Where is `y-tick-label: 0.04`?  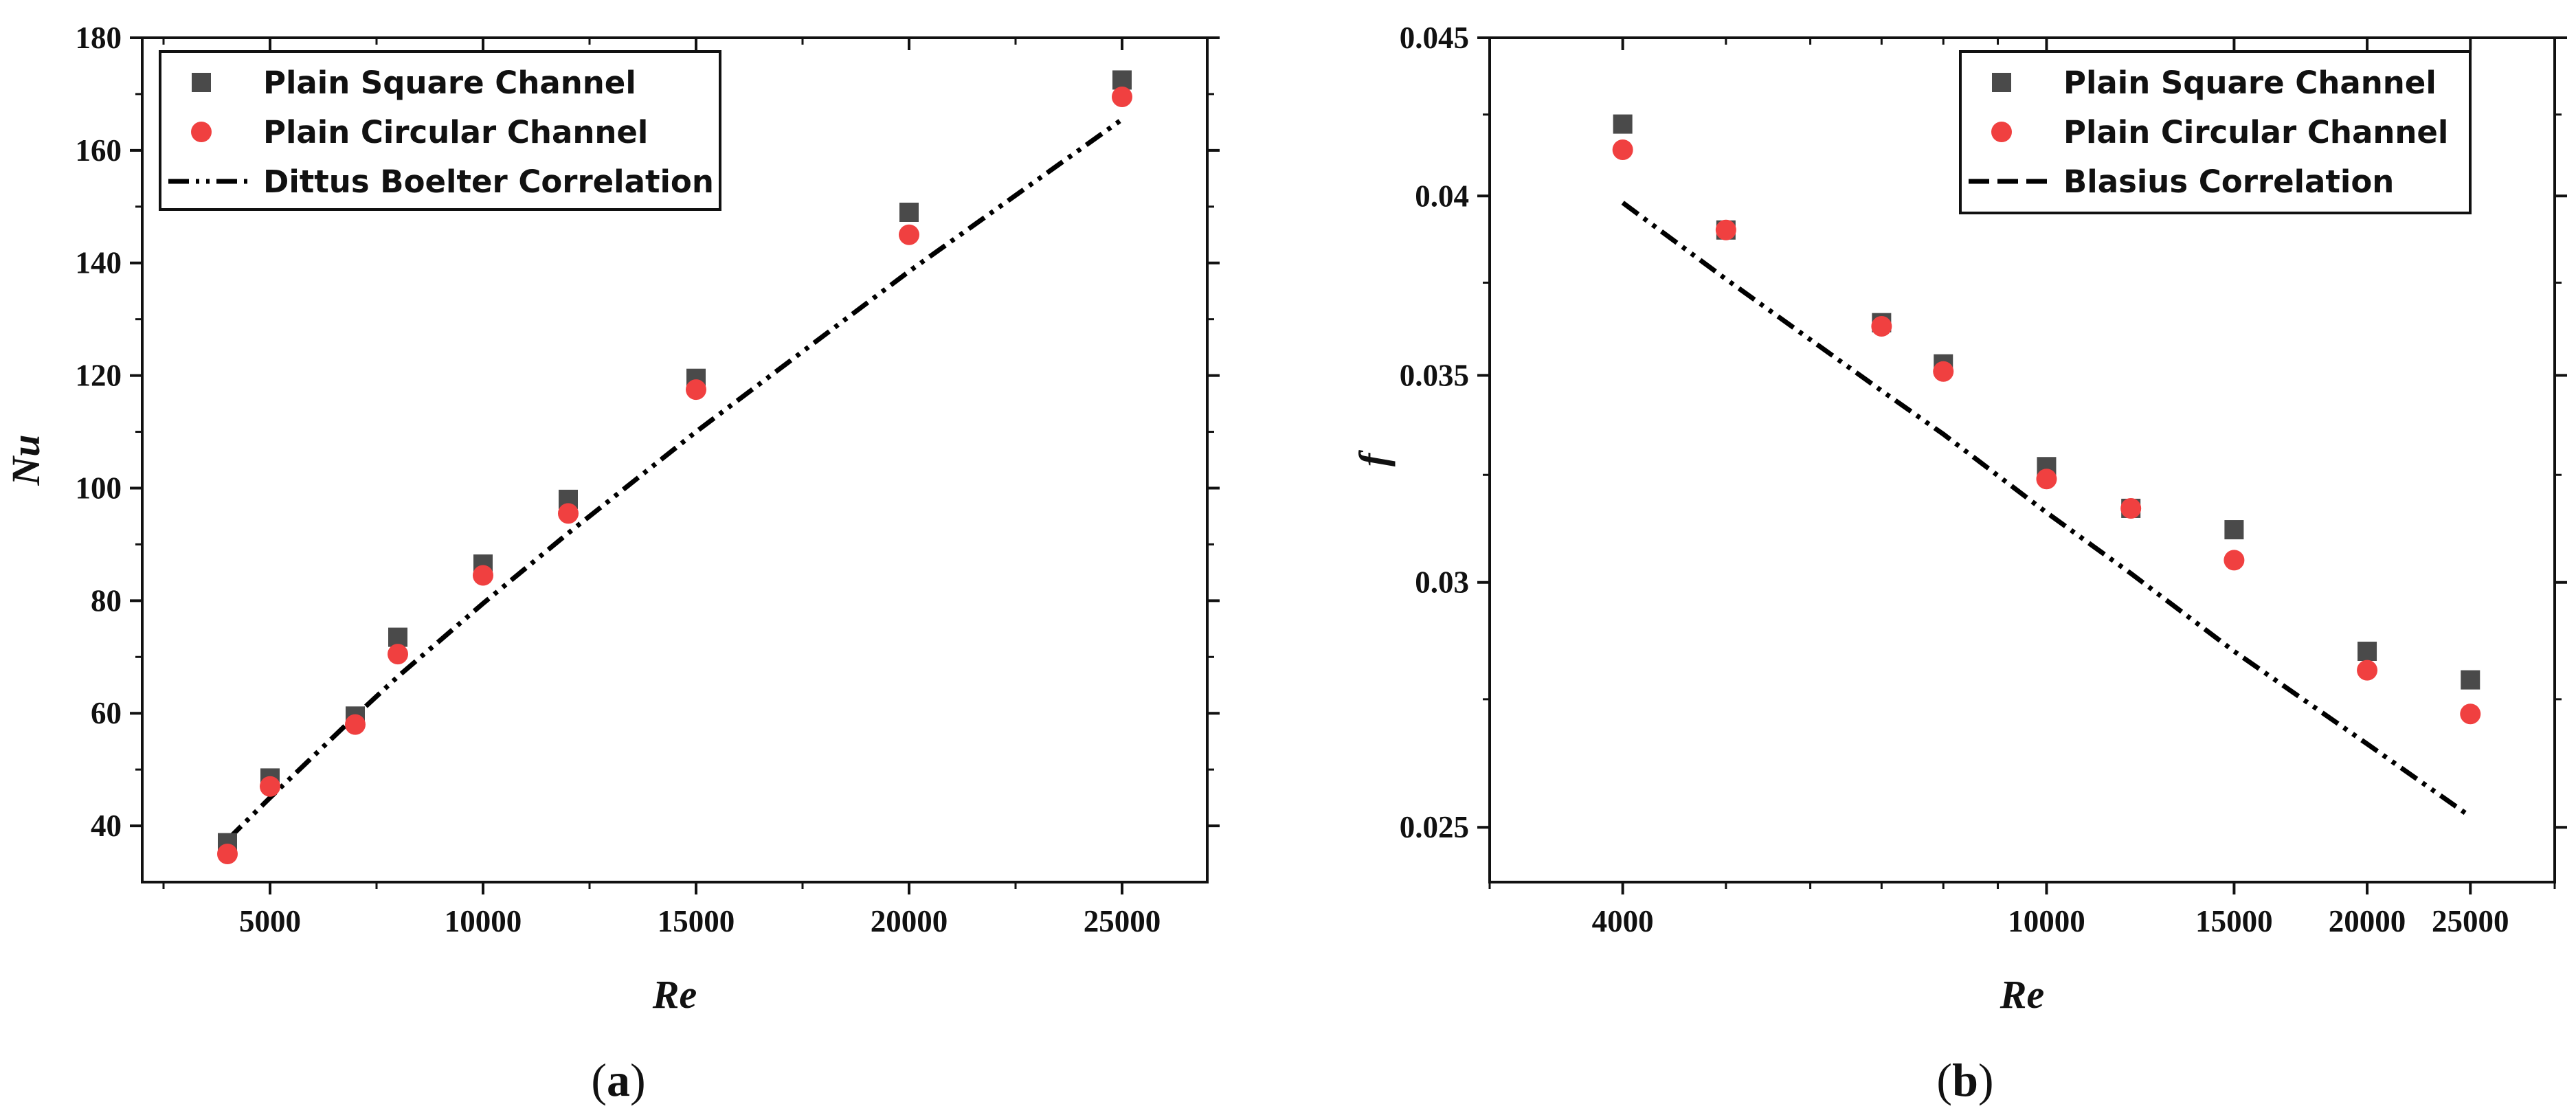 y-tick-label: 0.04 is located at coordinates (1442, 196).